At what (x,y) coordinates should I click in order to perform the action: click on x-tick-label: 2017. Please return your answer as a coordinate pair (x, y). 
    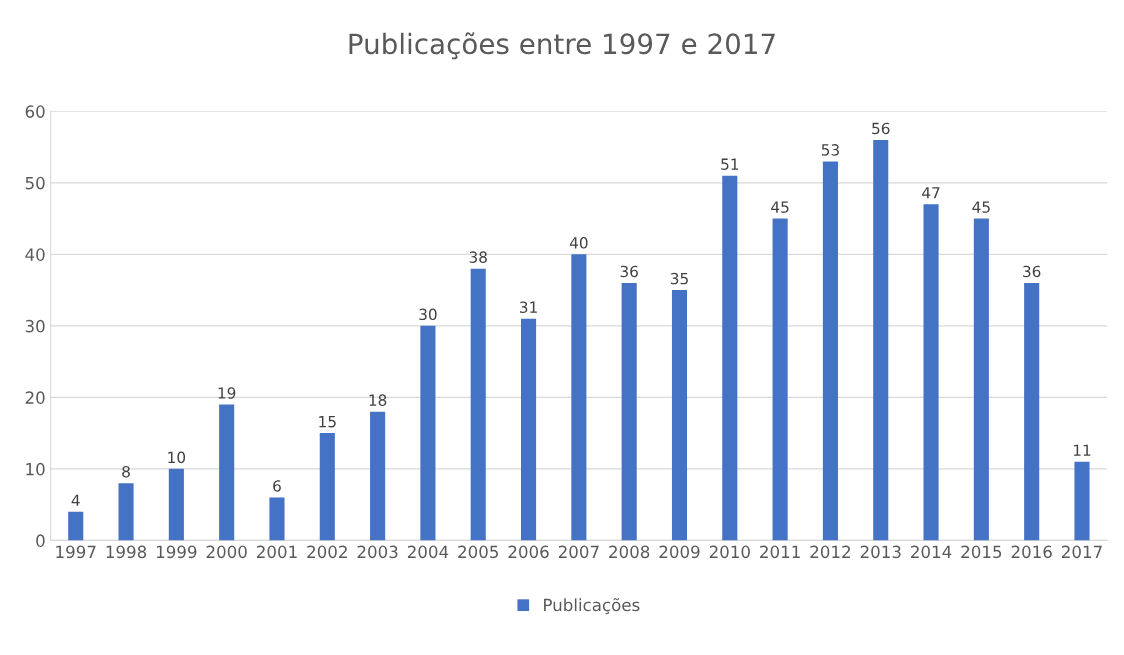
    Looking at the image, I should click on (1082, 552).